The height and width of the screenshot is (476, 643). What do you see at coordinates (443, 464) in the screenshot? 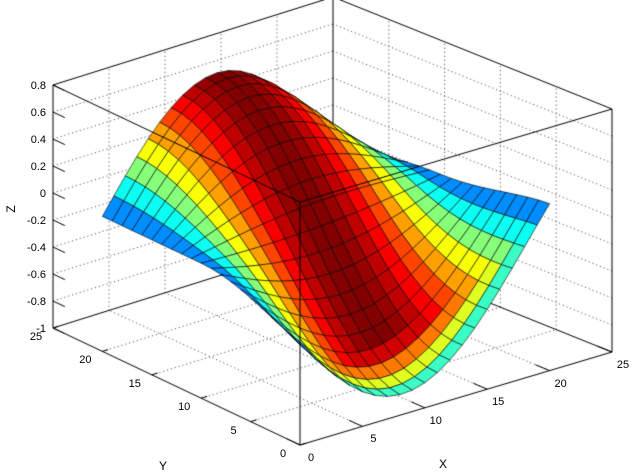
I see `x-axis-label: X` at bounding box center [443, 464].